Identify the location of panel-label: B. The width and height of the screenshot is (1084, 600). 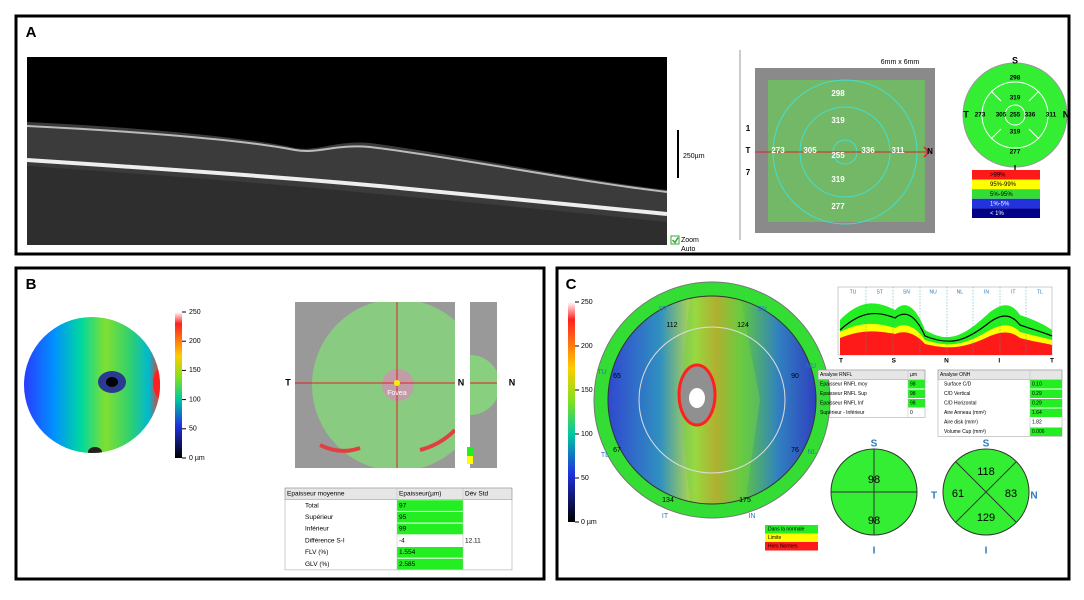
(31, 284).